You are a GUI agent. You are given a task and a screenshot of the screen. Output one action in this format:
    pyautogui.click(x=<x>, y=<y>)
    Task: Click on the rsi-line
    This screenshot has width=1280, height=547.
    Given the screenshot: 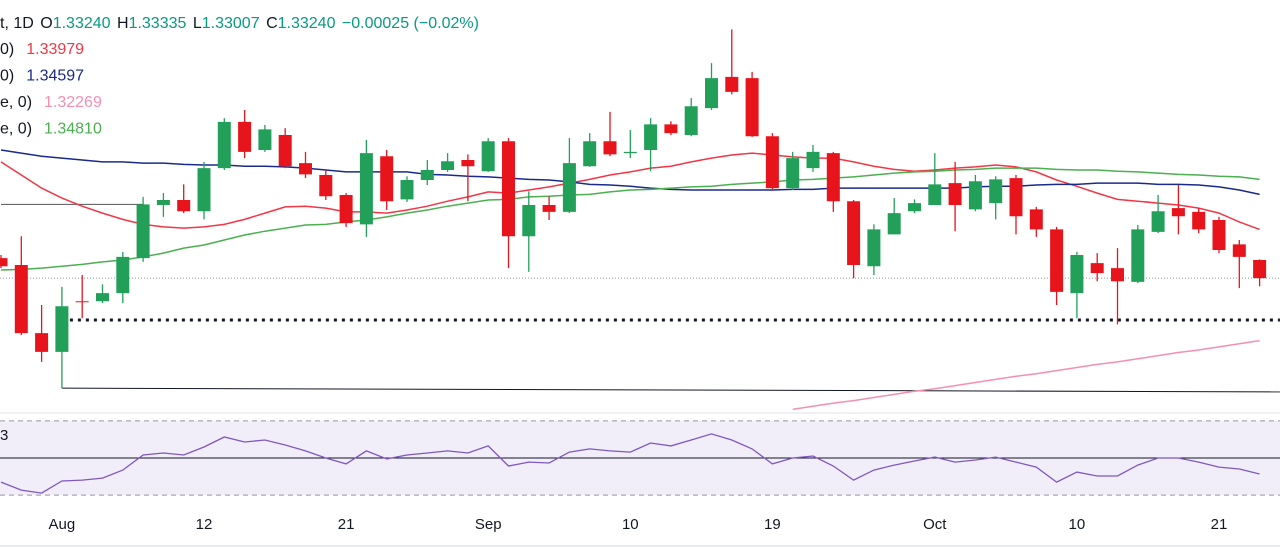 What is the action you would take?
    pyautogui.click(x=630, y=463)
    